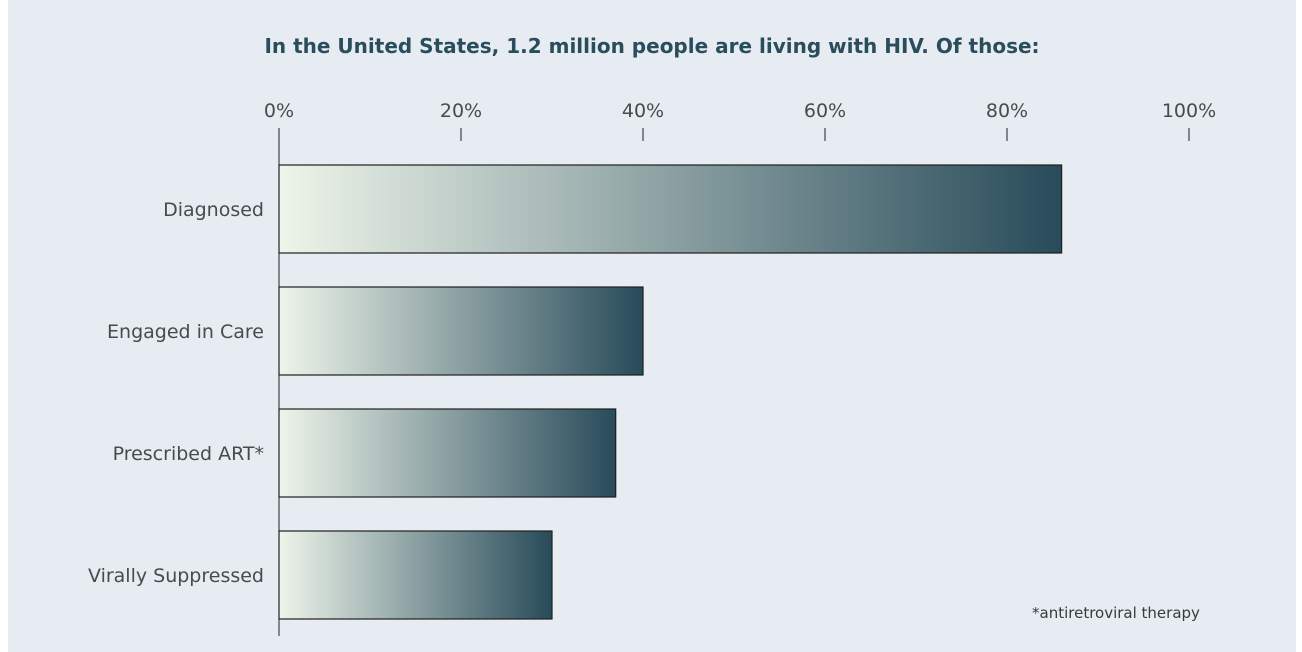 The height and width of the screenshot is (652, 1302). What do you see at coordinates (176, 576) in the screenshot?
I see `category-label: Virally Suppressed` at bounding box center [176, 576].